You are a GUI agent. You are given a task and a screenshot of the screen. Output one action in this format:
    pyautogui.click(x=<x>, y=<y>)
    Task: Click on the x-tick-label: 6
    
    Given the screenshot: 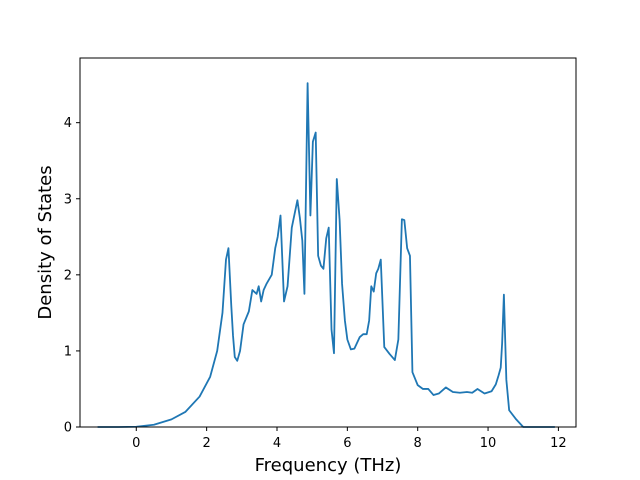 What is the action you would take?
    pyautogui.click(x=347, y=443)
    